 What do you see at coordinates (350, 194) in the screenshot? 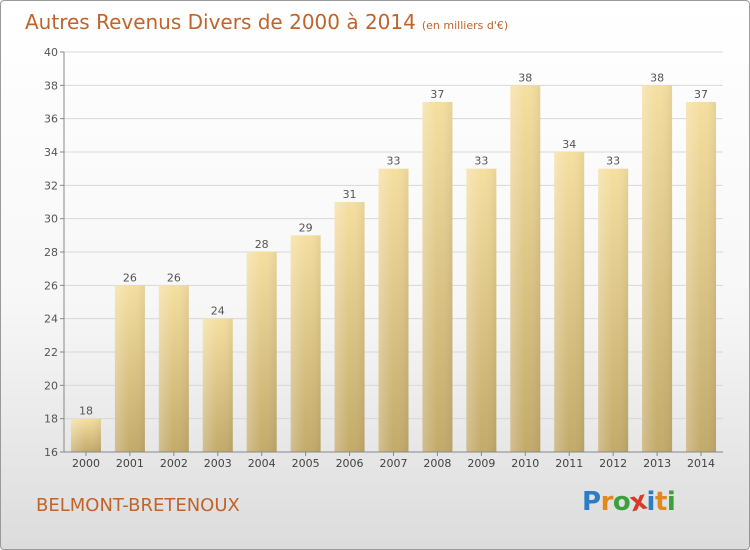
I see `value-label: 31` at bounding box center [350, 194].